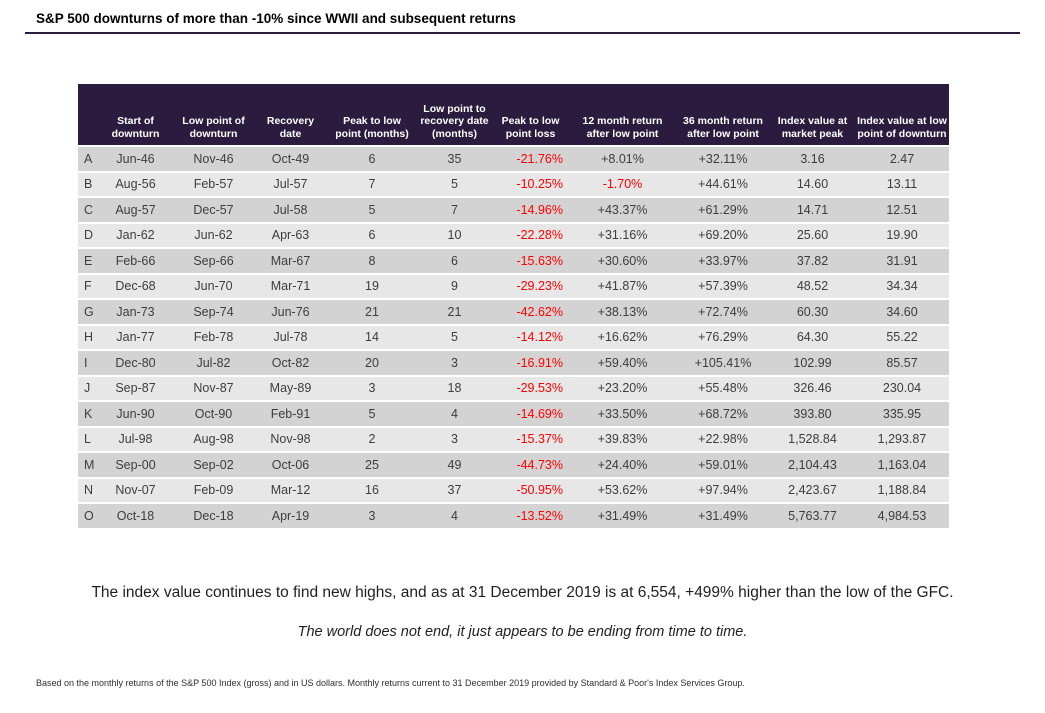  Describe the element at coordinates (622, 337) in the screenshot. I see `cell-ret12: +16.62%` at that location.